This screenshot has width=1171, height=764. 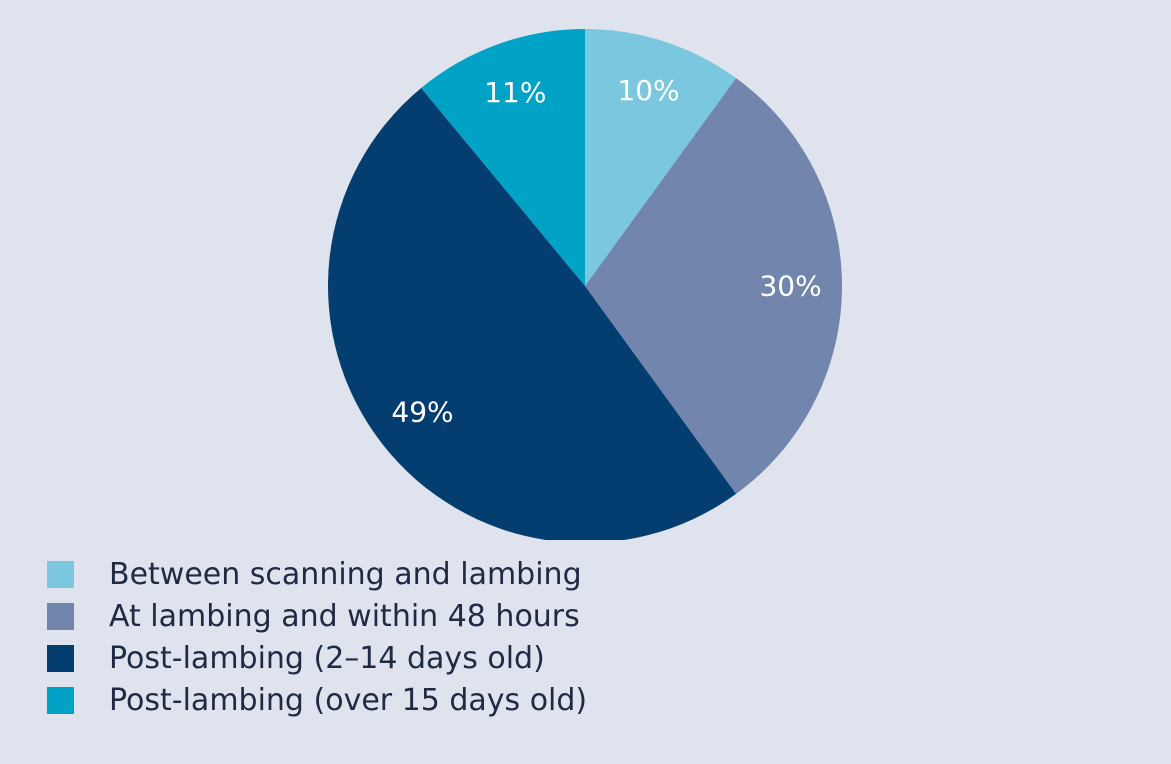 I want to click on legend-item-at-lambing-within-48-hours: At lambing and within 48 hours, so click(x=317, y=616).